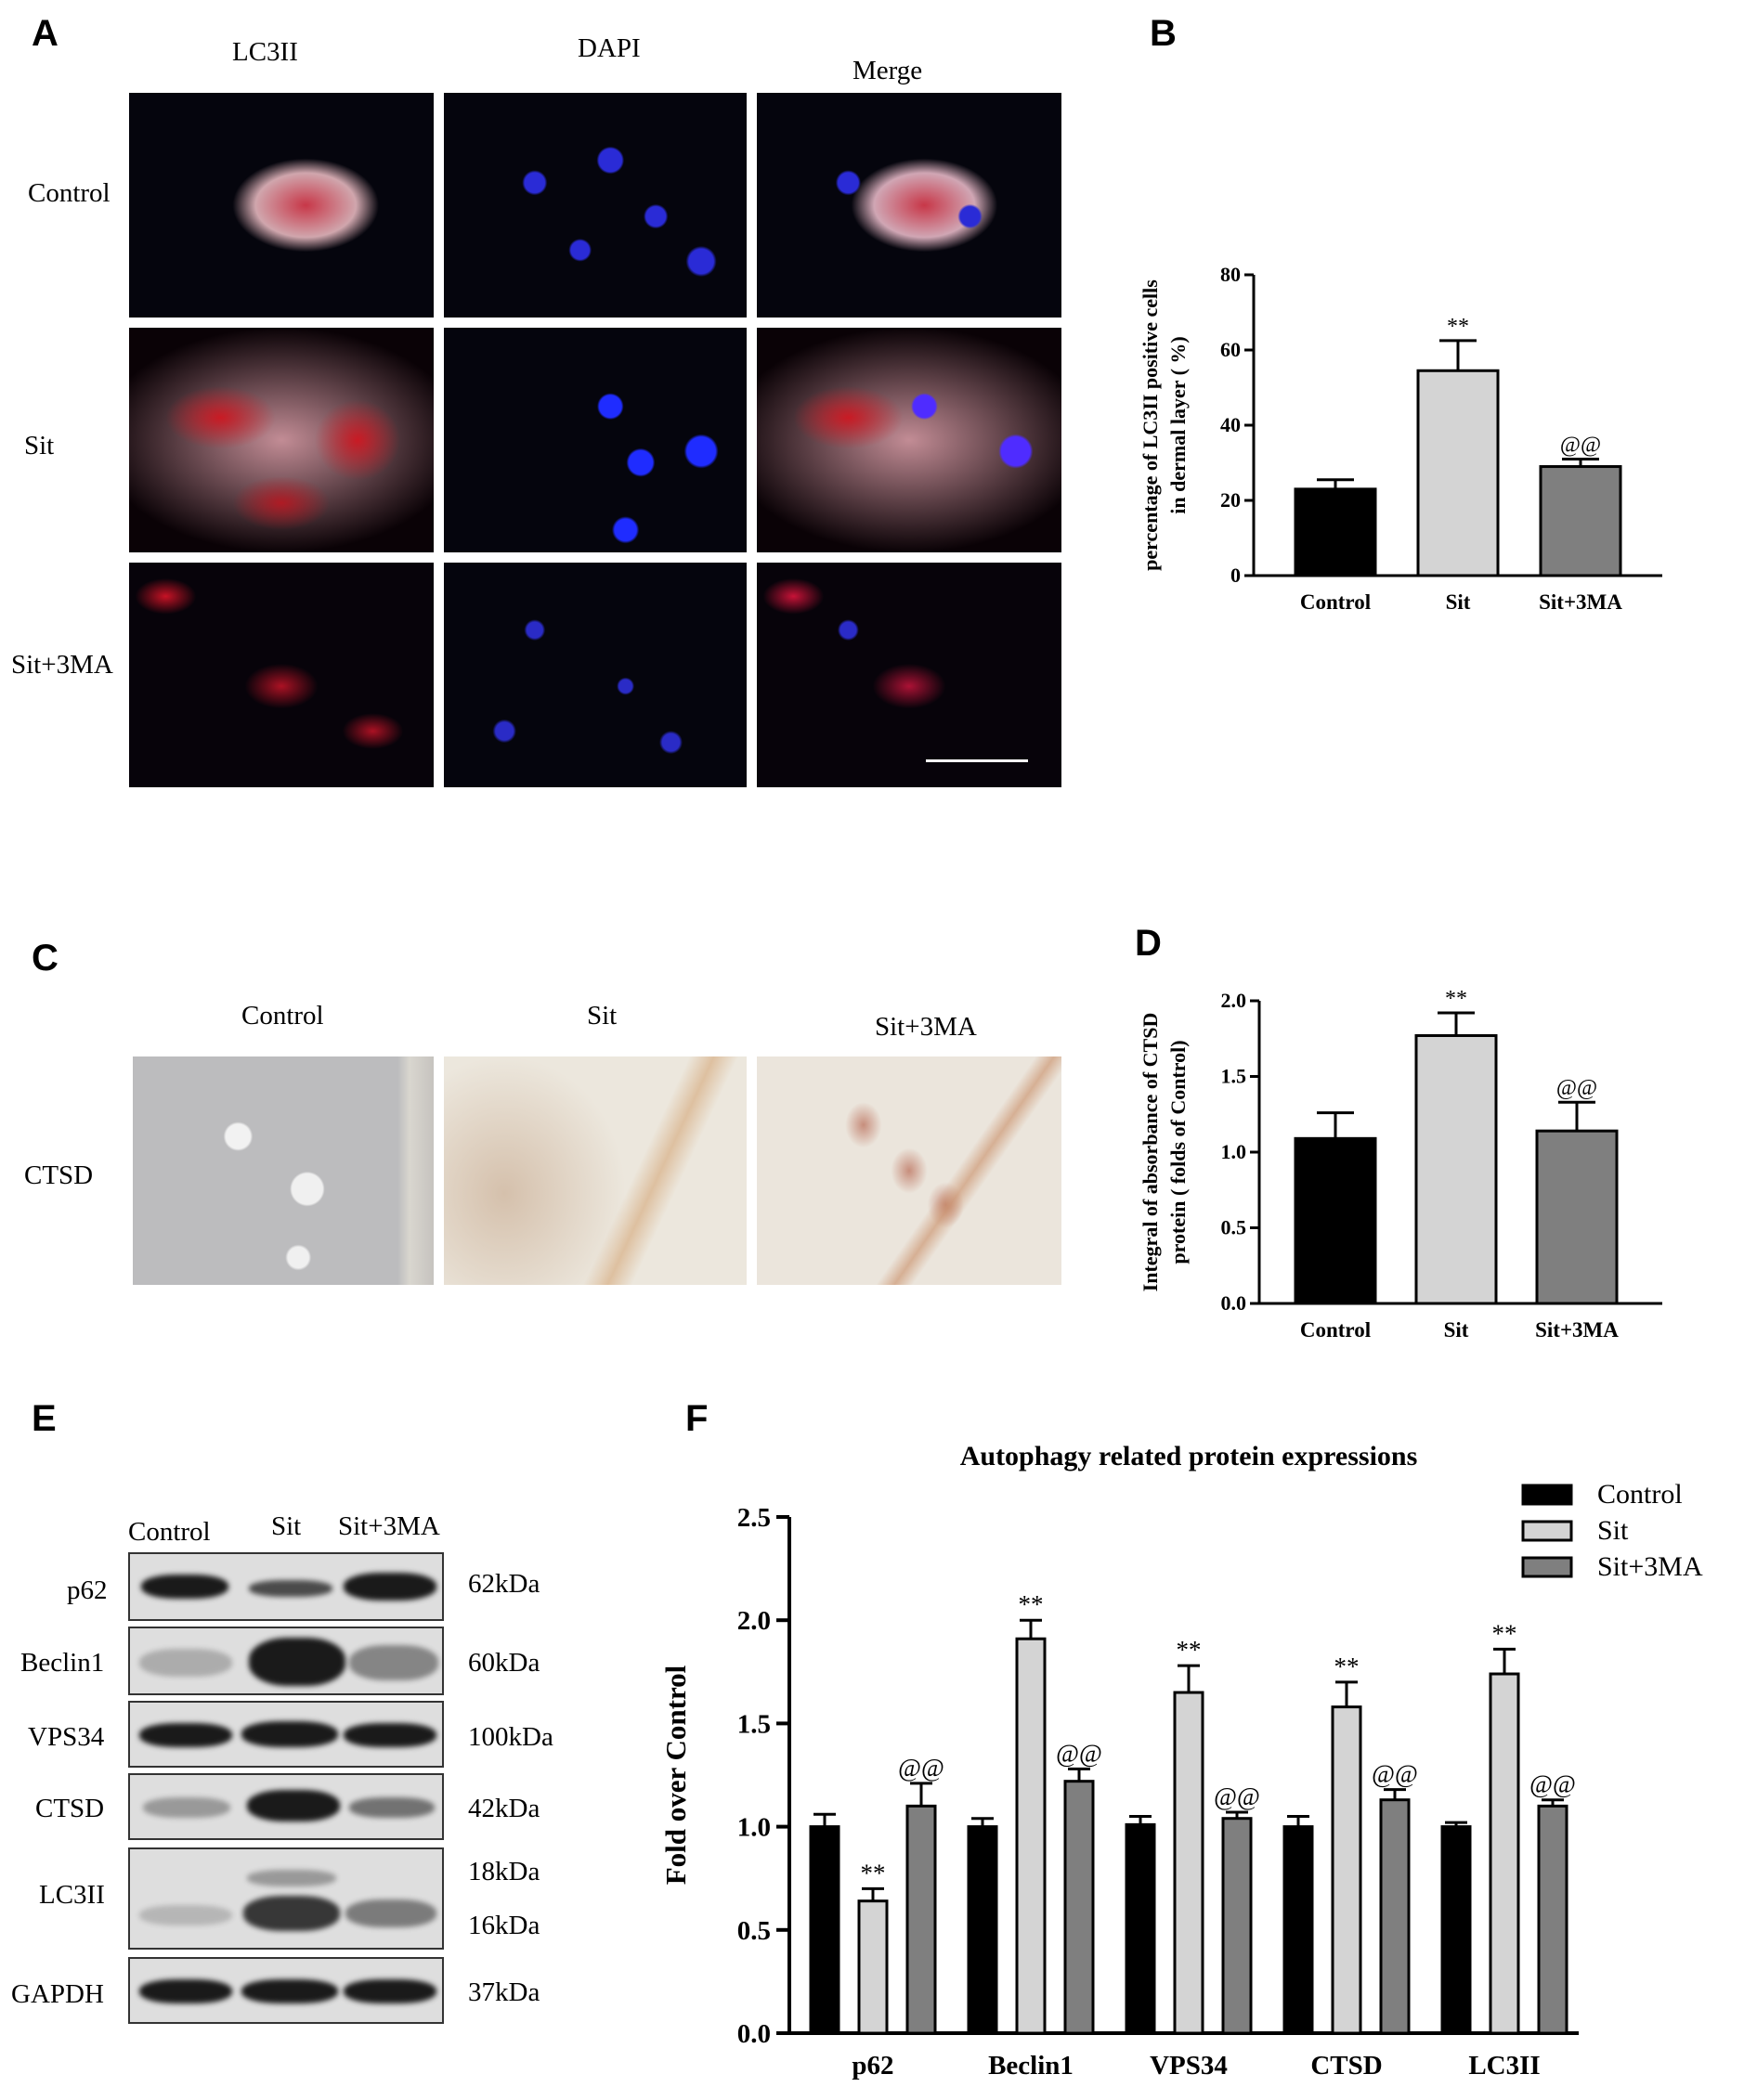  Describe the element at coordinates (504, 1809) in the screenshot. I see `blot-size-ctsd: 42kDa` at that location.